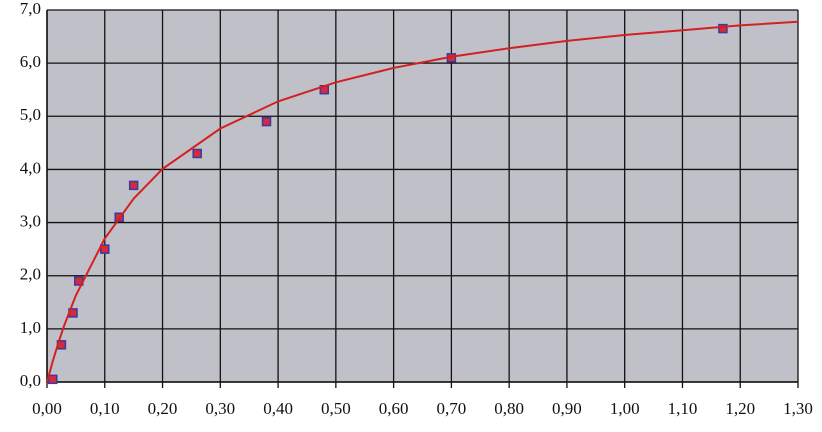  I want to click on x-tick-label: 0,10, so click(105, 408).